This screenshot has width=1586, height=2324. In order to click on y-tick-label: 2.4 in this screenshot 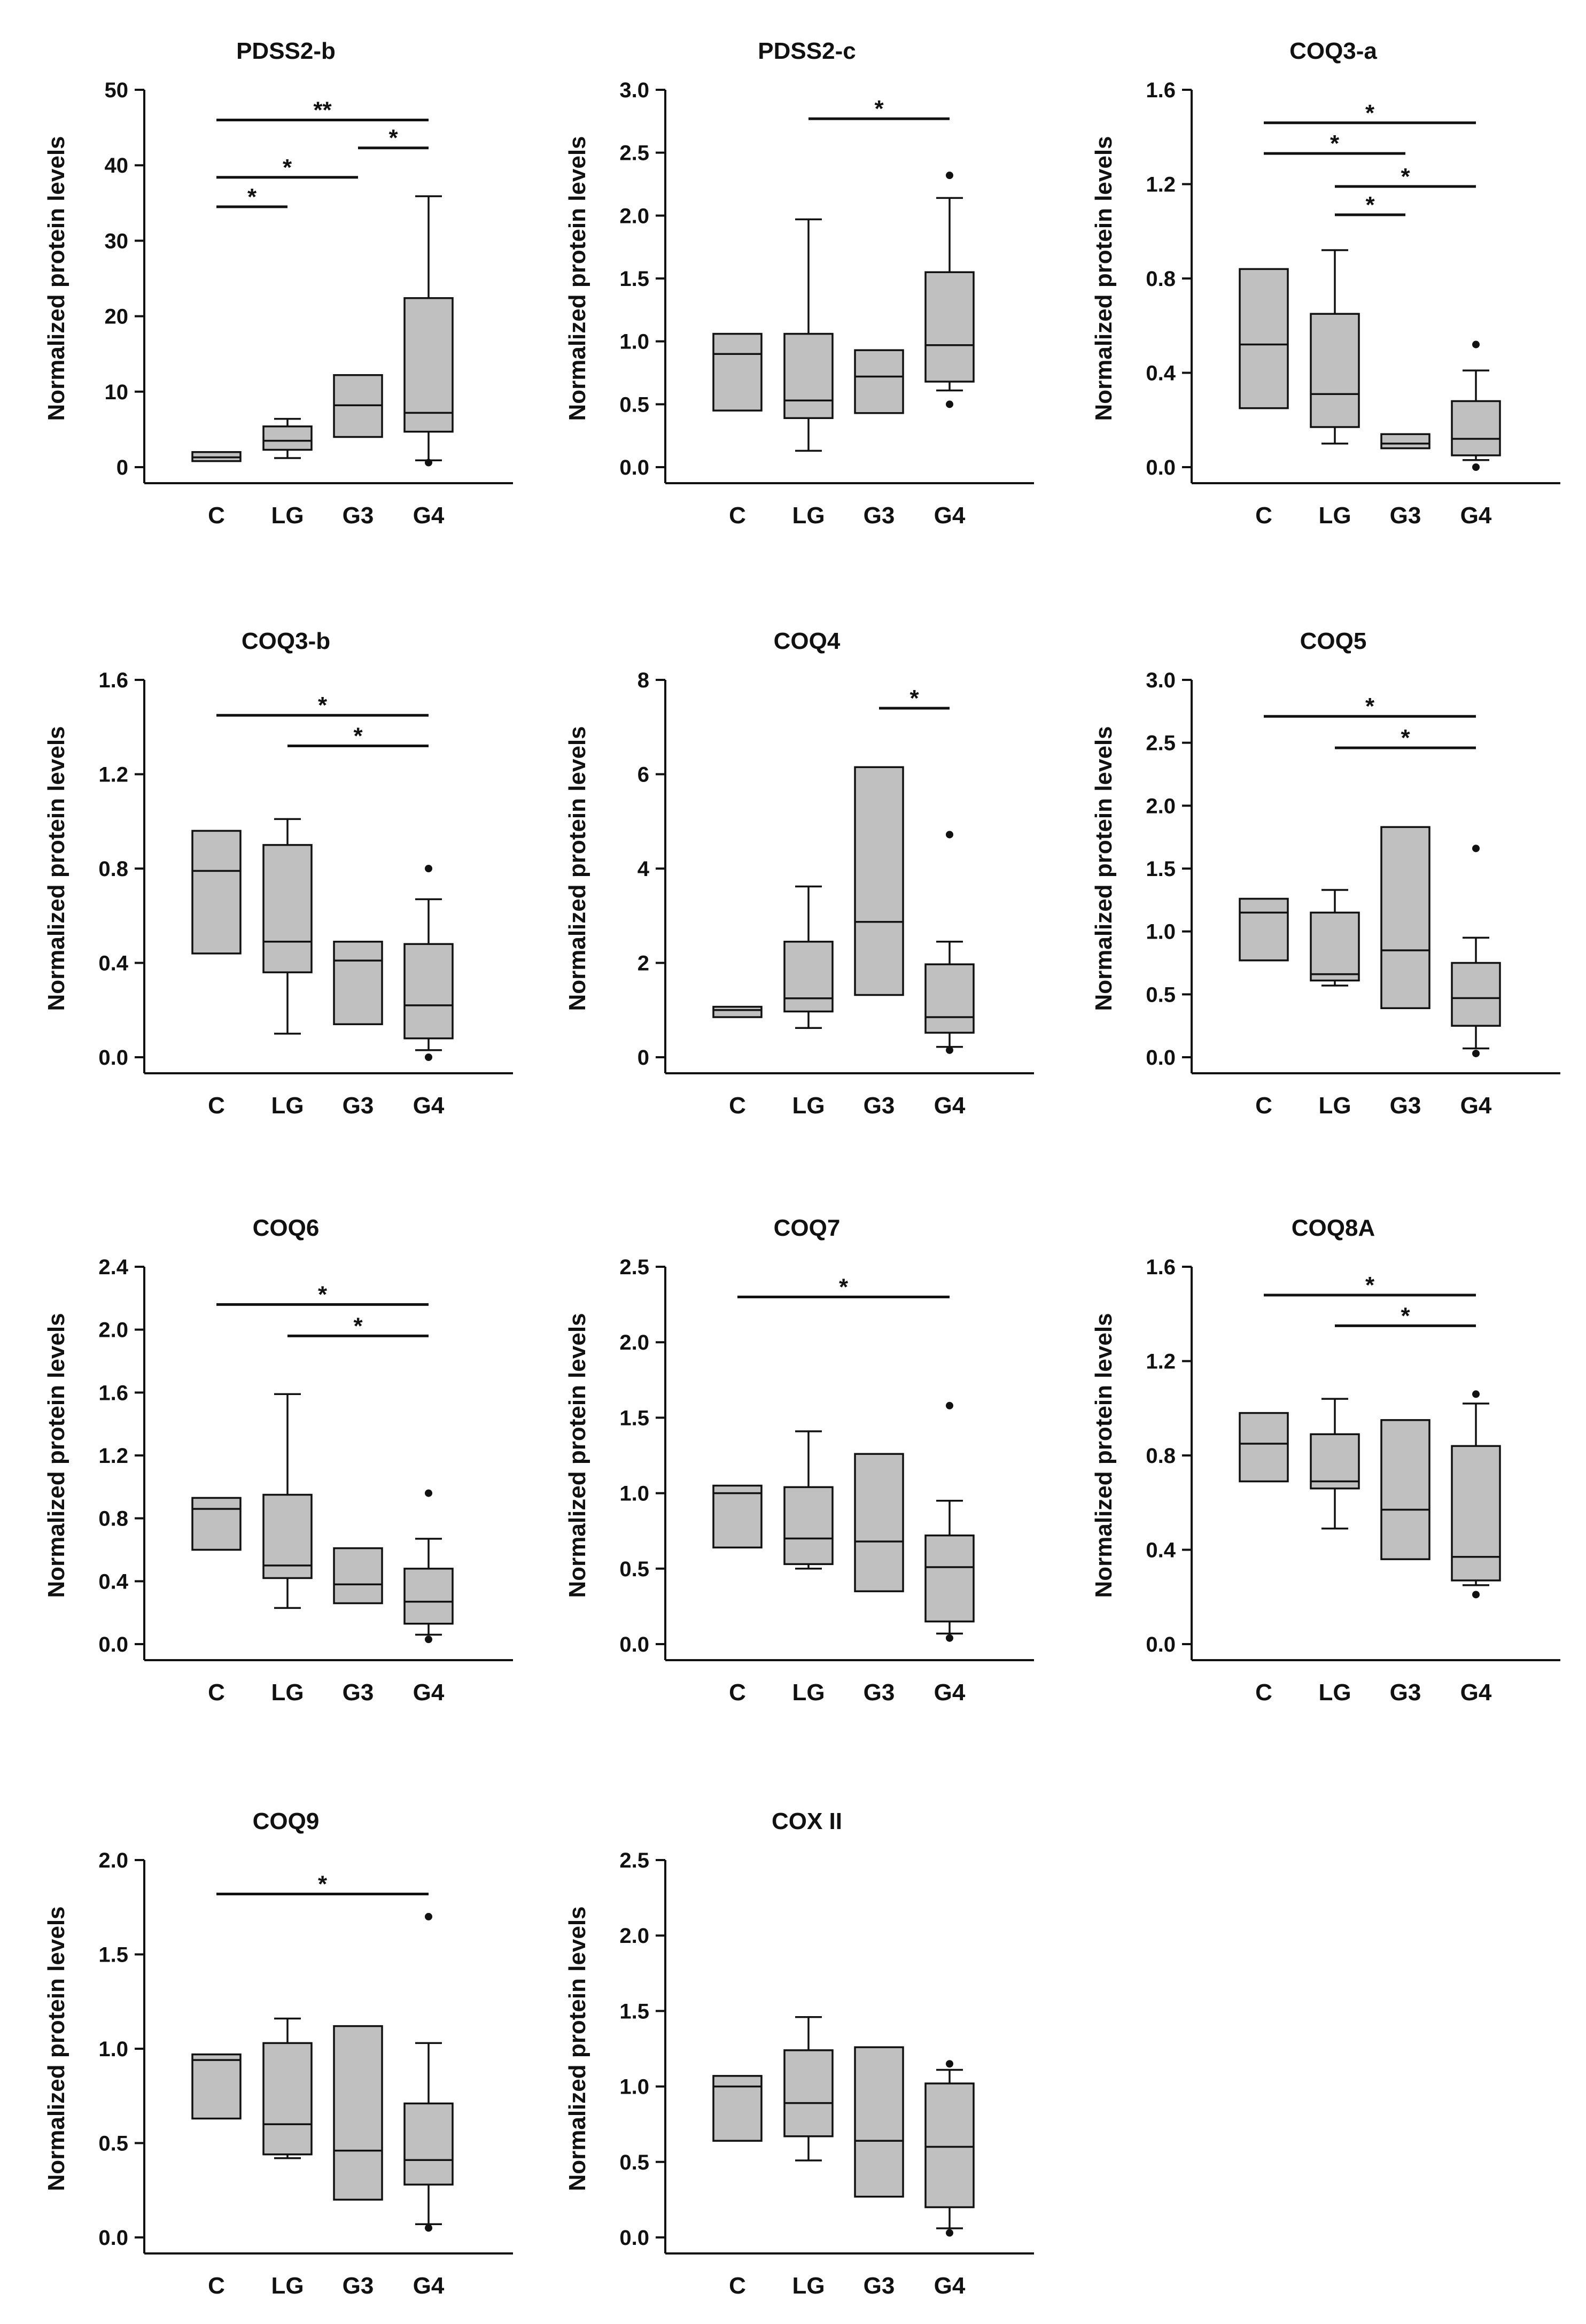, I will do `click(113, 1267)`.